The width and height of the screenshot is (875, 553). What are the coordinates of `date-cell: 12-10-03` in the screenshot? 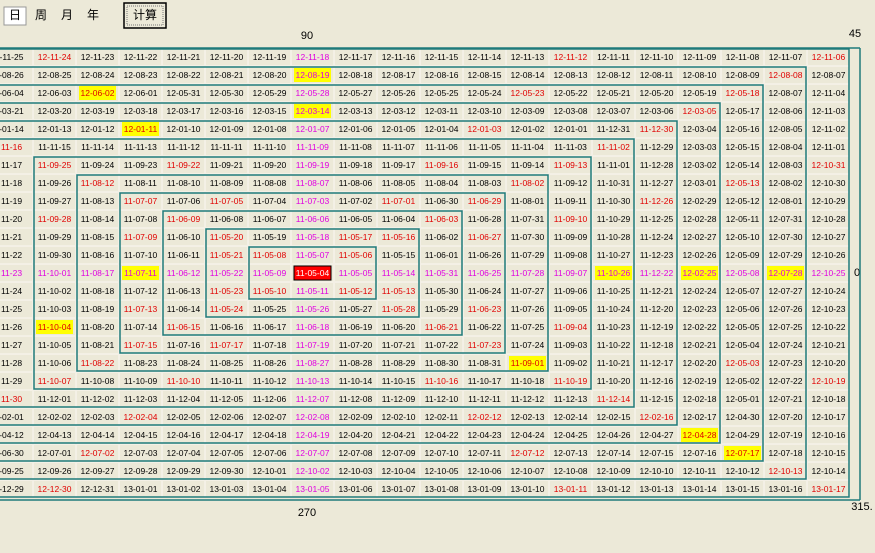 It's located at (355, 471).